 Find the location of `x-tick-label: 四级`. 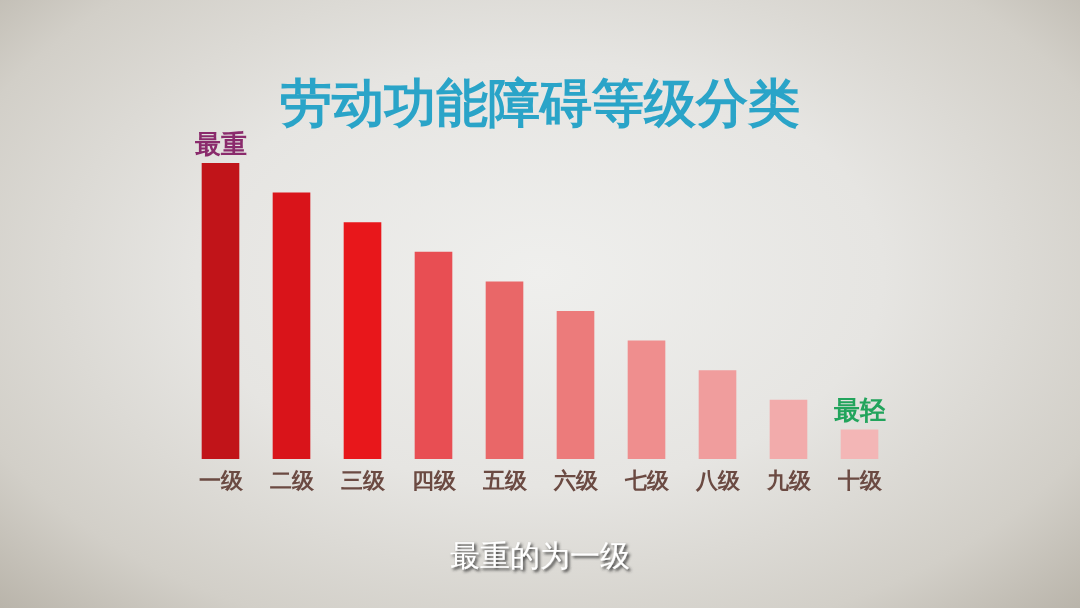

x-tick-label: 四级 is located at coordinates (434, 480).